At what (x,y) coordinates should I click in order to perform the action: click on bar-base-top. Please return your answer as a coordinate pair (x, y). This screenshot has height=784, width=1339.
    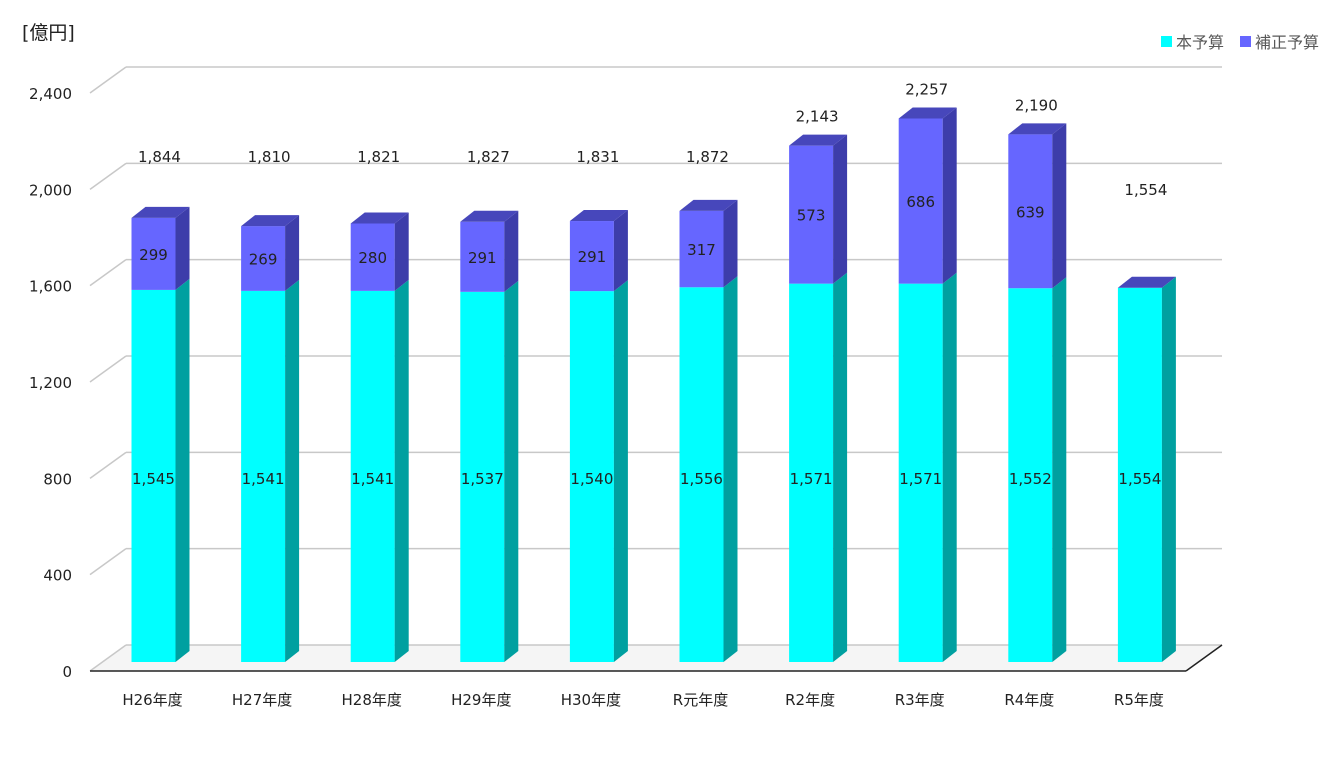
    Looking at the image, I should click on (1146, 282).